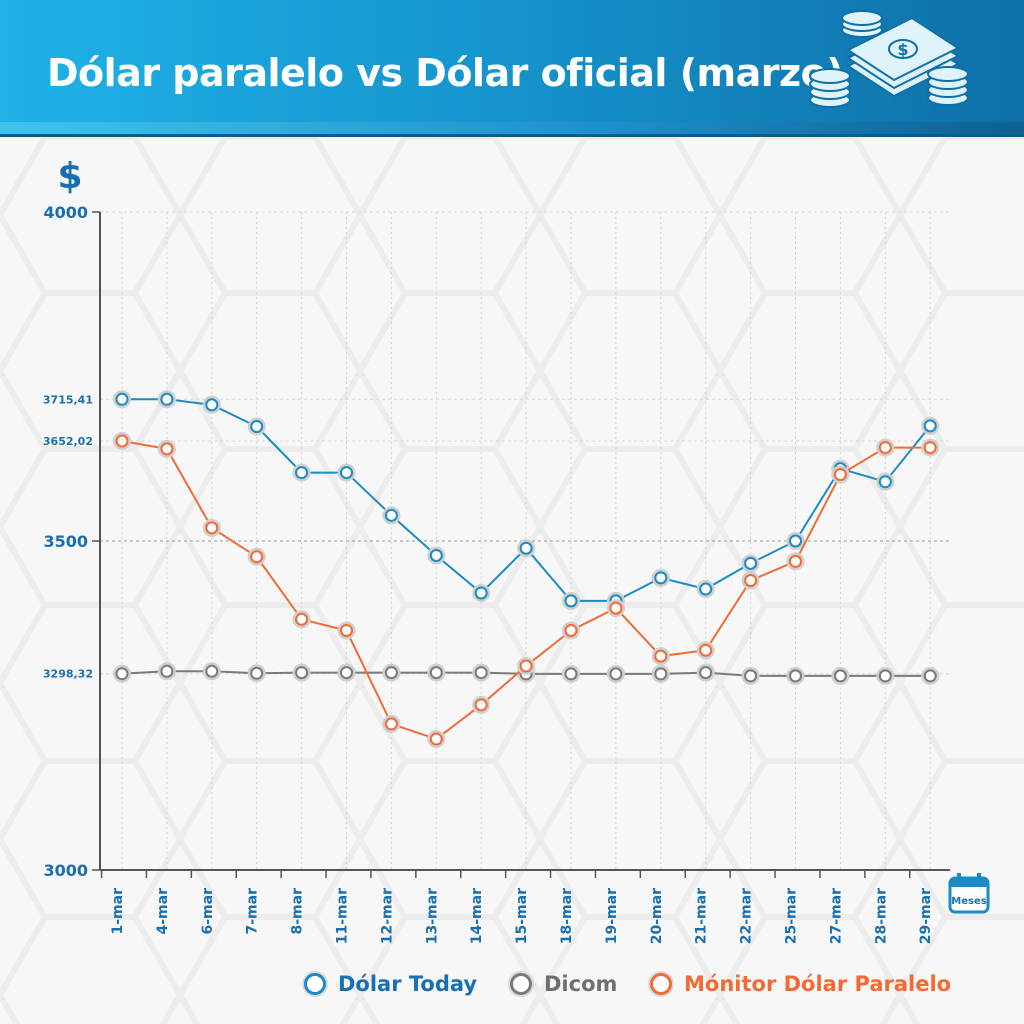  Describe the element at coordinates (581, 984) in the screenshot. I see `legend-label-dicom: Dicom` at that location.